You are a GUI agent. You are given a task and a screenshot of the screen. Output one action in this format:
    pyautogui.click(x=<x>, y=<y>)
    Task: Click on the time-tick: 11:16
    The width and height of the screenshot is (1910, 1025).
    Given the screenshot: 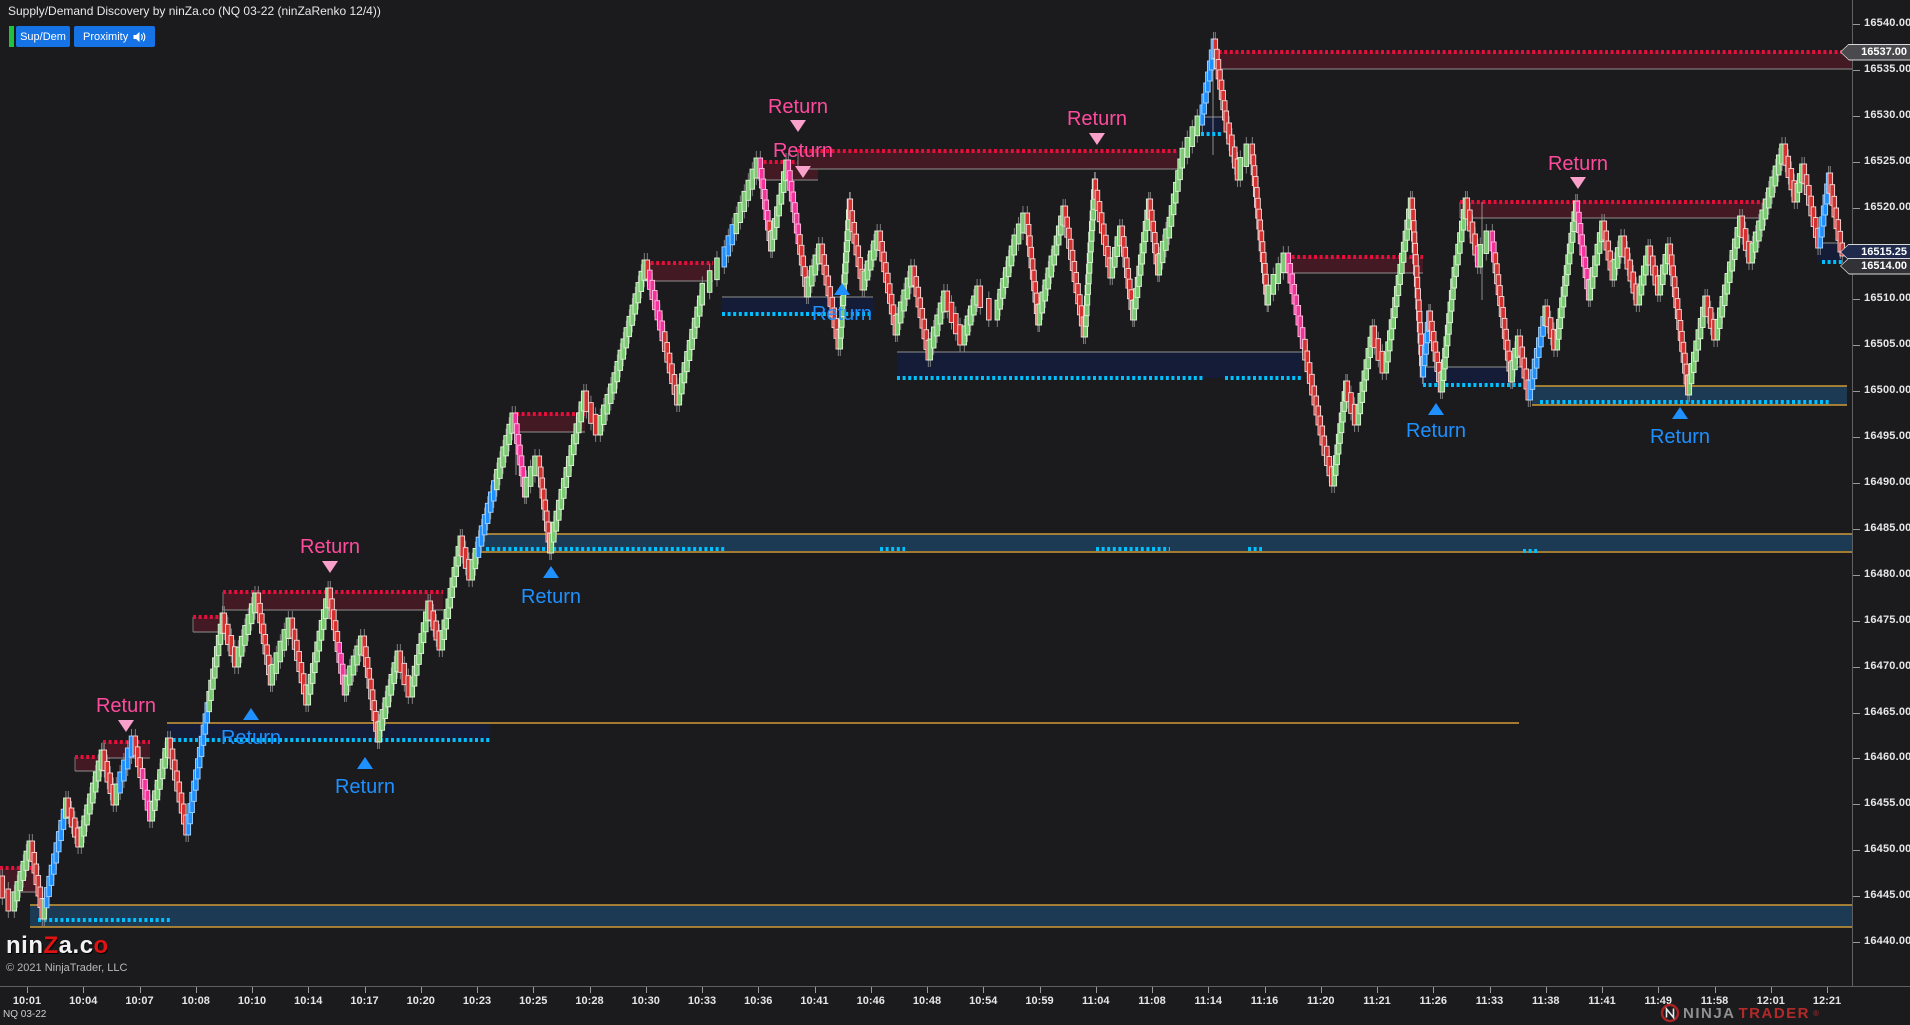 What is the action you would take?
    pyautogui.click(x=1265, y=997)
    